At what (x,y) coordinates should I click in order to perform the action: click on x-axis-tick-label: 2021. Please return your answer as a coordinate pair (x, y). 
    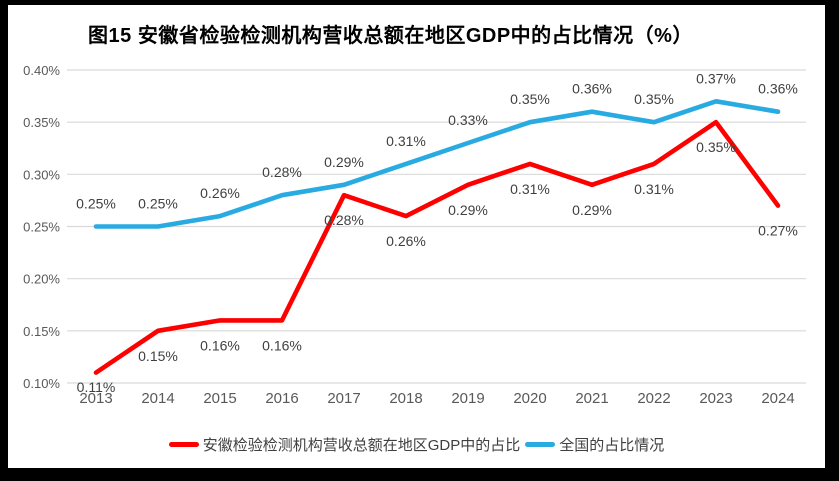
    Looking at the image, I should click on (591, 398).